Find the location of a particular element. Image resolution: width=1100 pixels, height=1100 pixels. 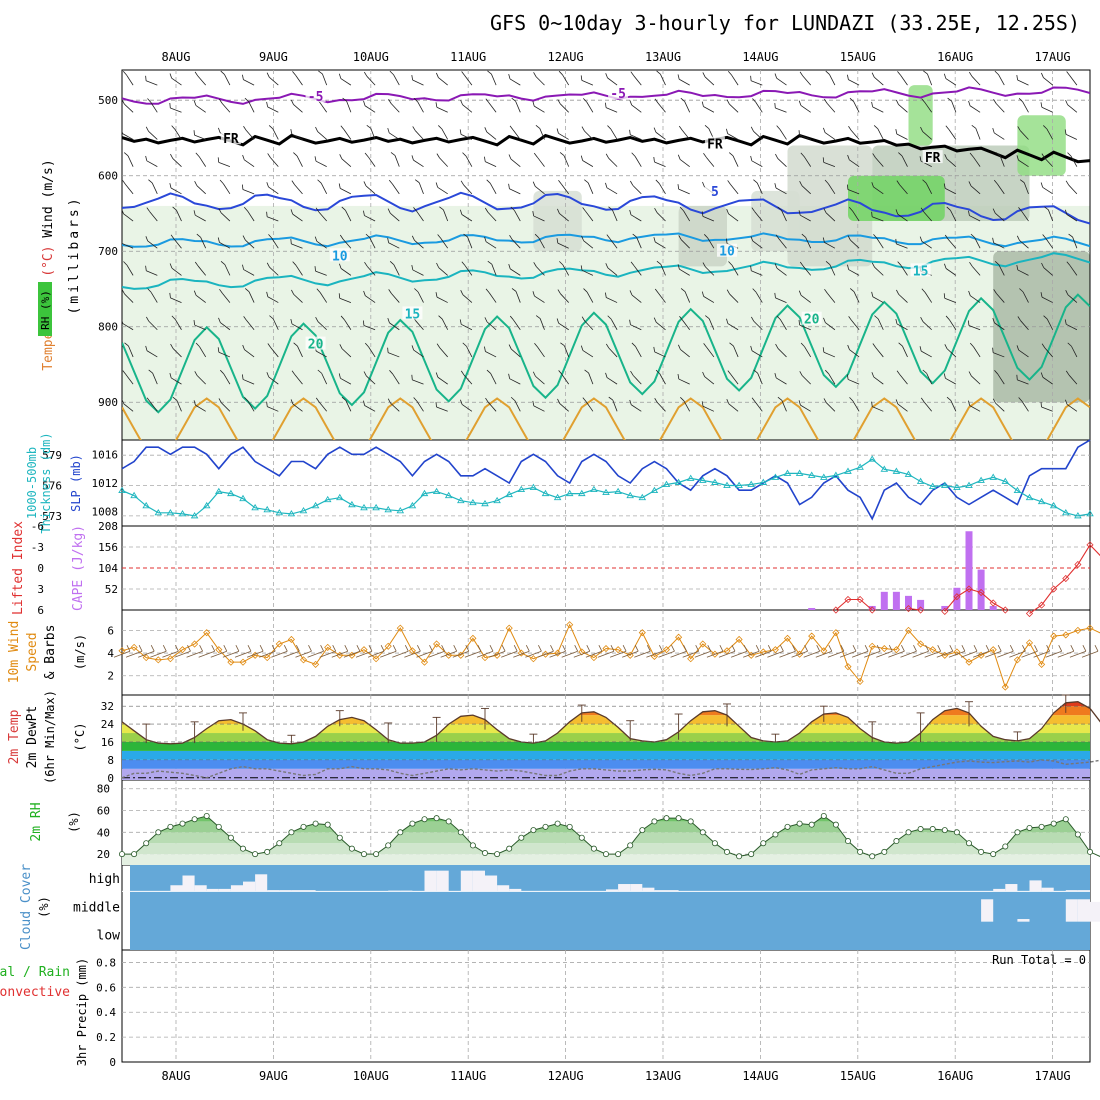

label-part: (m/s) is located at coordinates (48, 178).